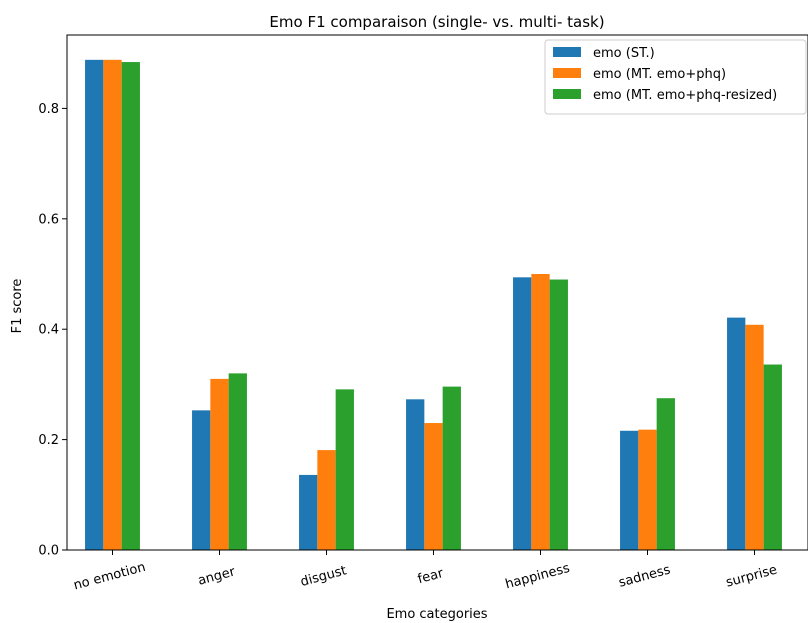 This screenshot has height=623, width=808. Describe the element at coordinates (624, 53) in the screenshot. I see `legend-label: emo (ST.)` at that location.